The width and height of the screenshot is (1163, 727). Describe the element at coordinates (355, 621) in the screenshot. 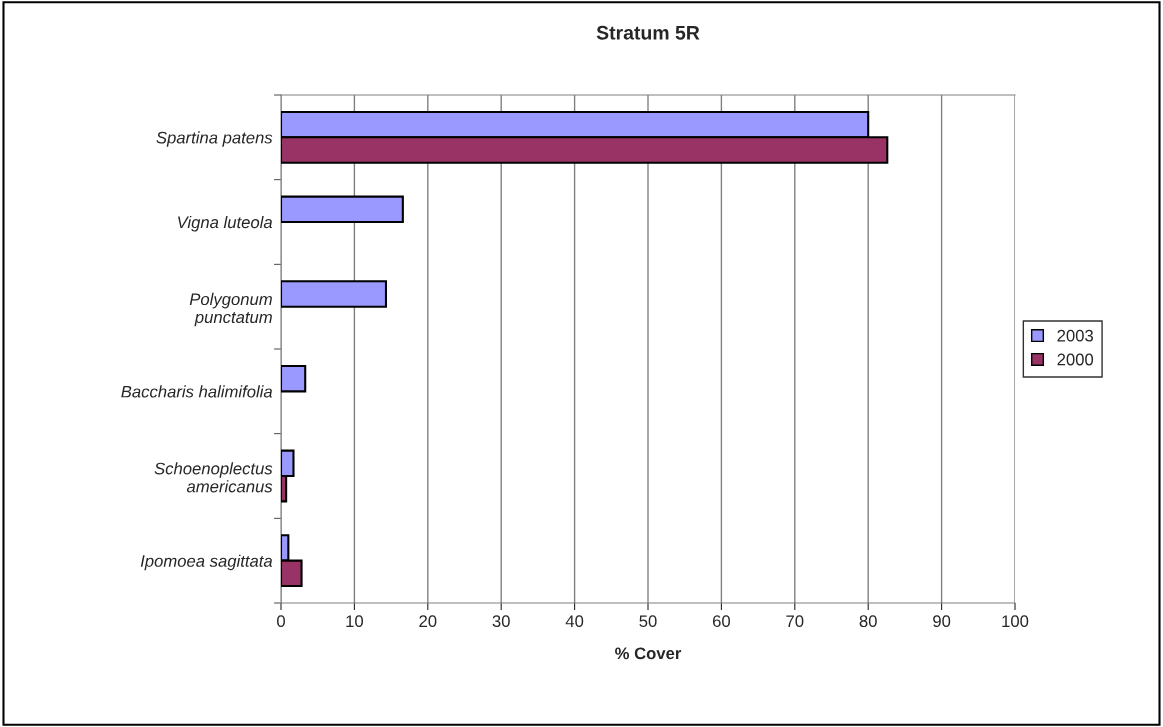

I see `x-tick-label: 10` at that location.